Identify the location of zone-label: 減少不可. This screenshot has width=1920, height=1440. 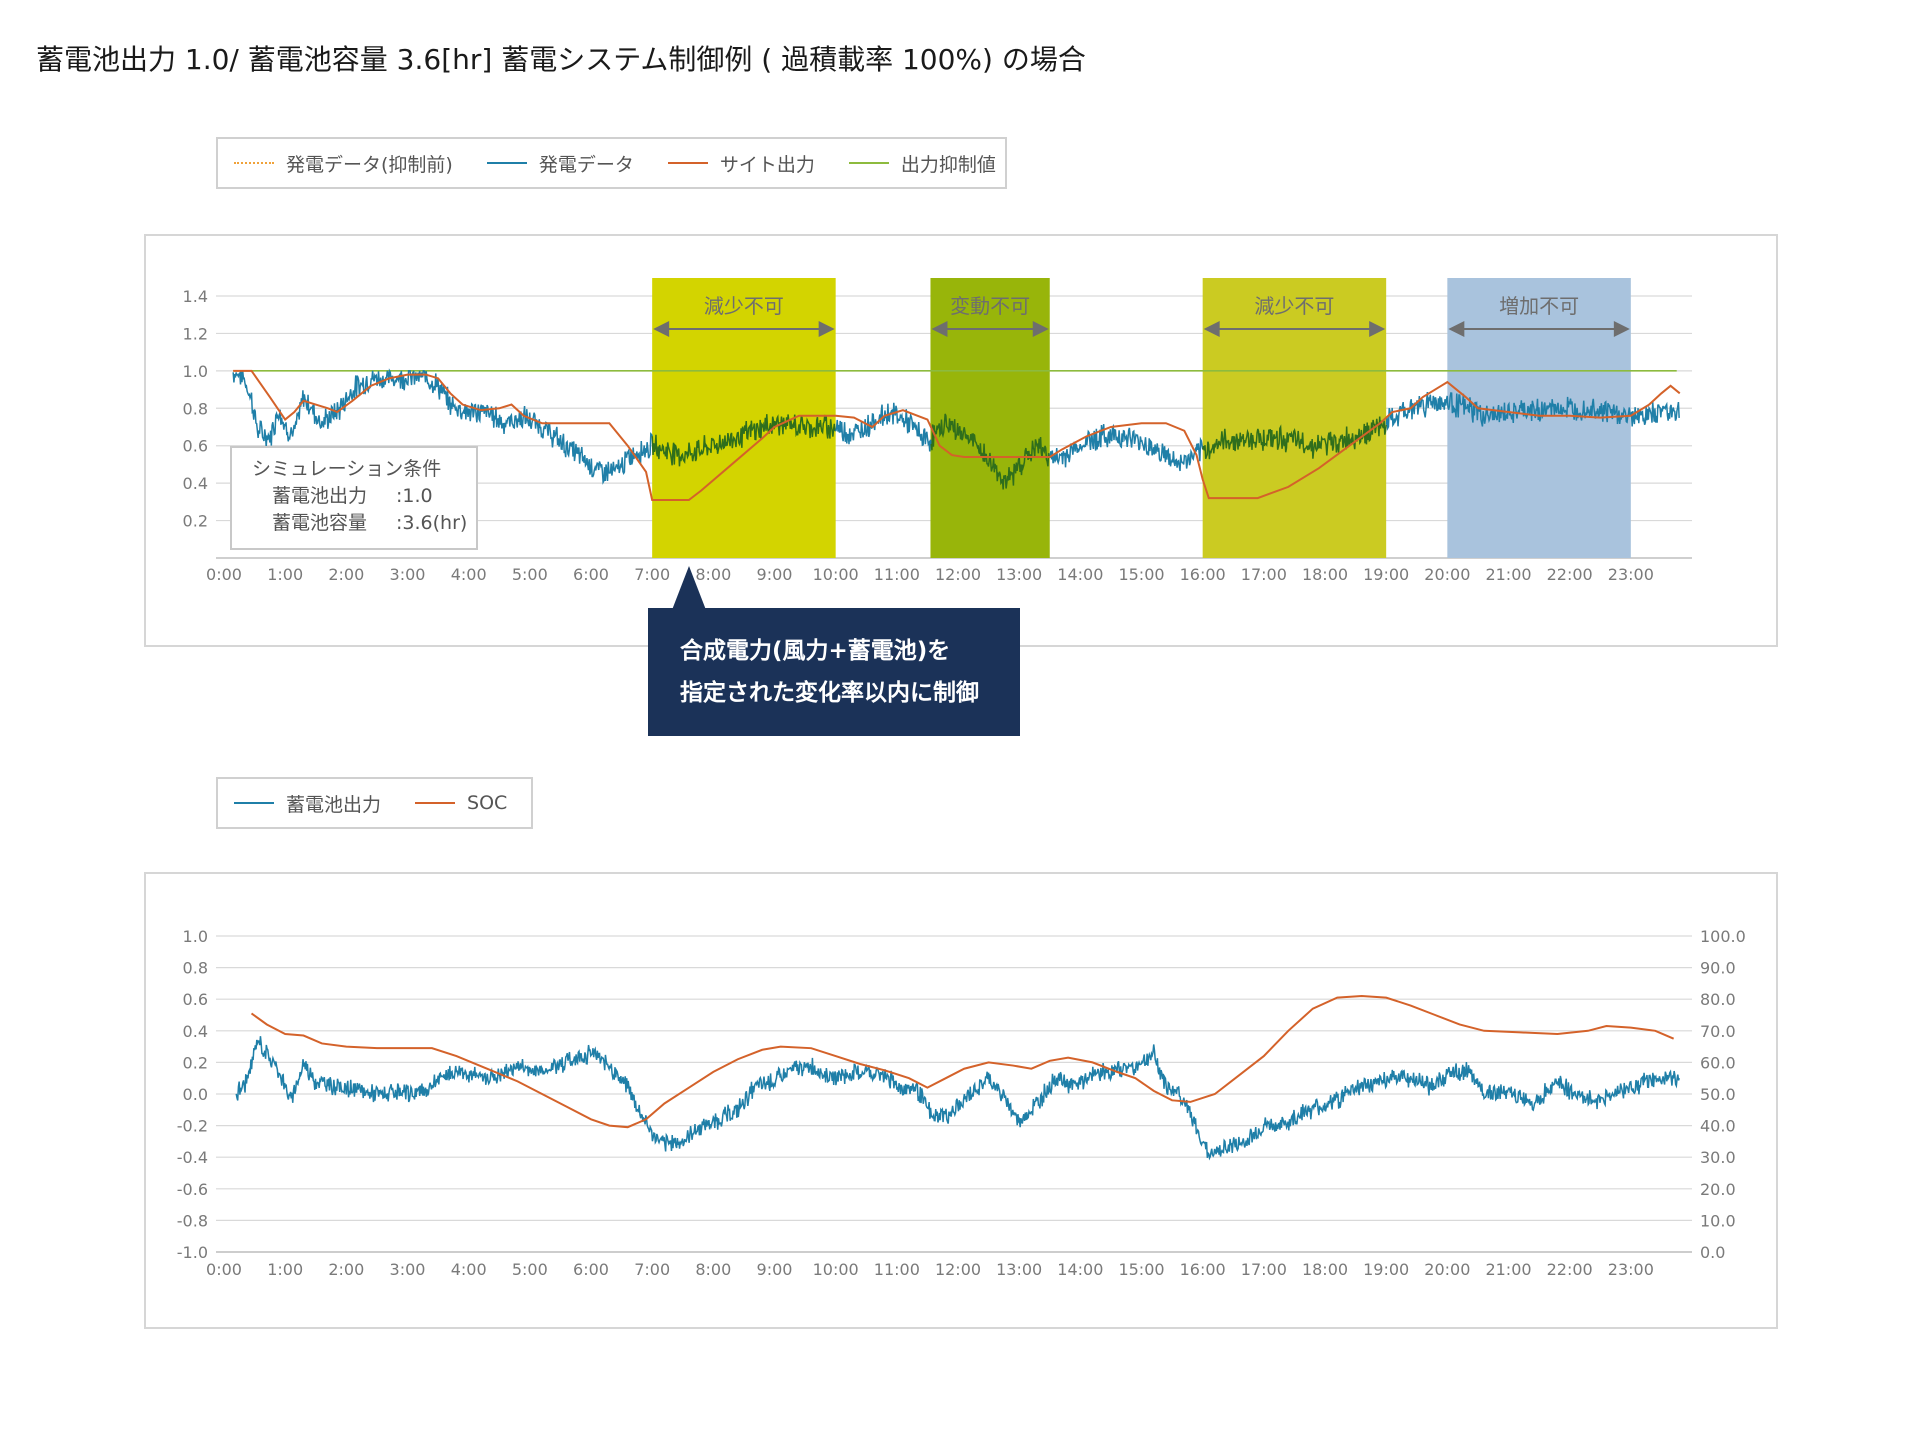
(744, 306).